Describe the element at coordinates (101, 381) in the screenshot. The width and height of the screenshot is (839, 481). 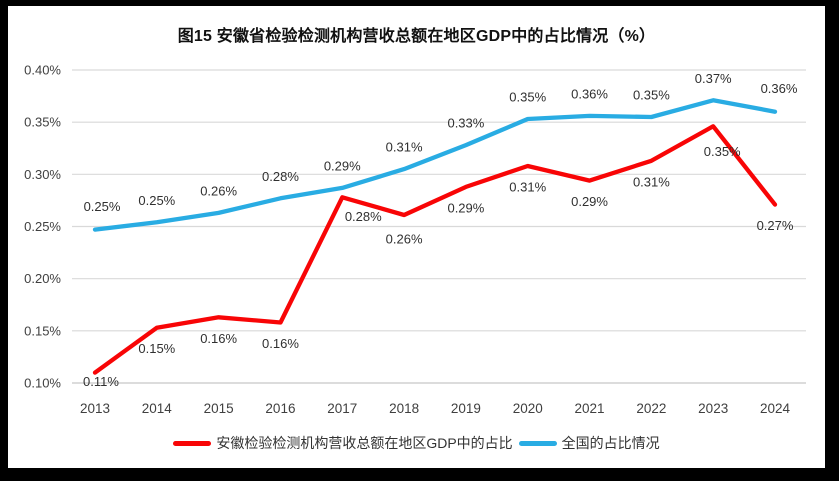
I see `data-label: 0.11%` at that location.